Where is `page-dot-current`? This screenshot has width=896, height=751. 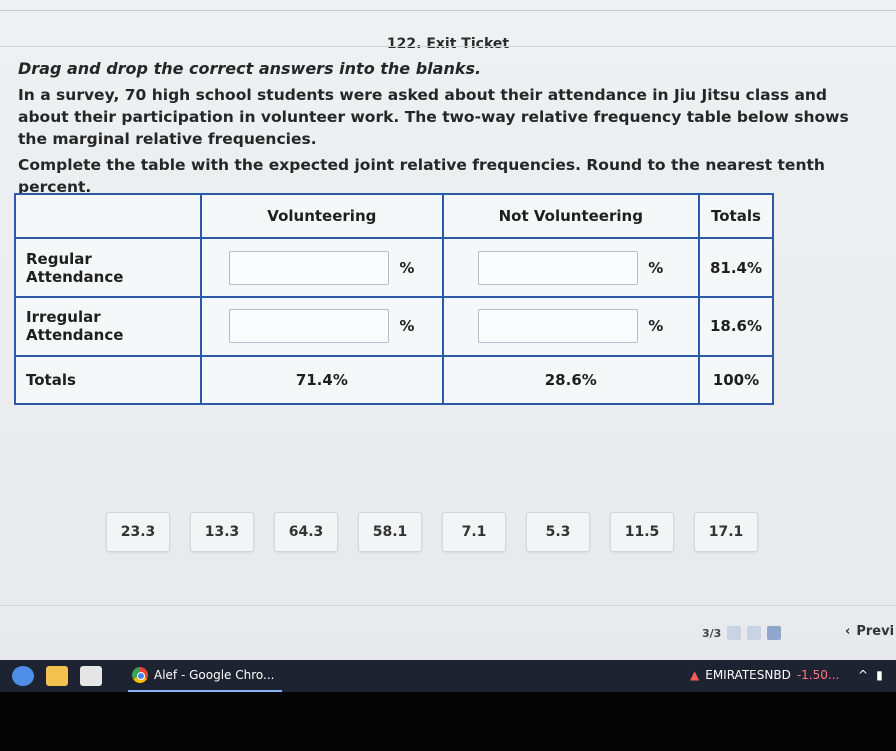
page-dot-current is located at coordinates (774, 633).